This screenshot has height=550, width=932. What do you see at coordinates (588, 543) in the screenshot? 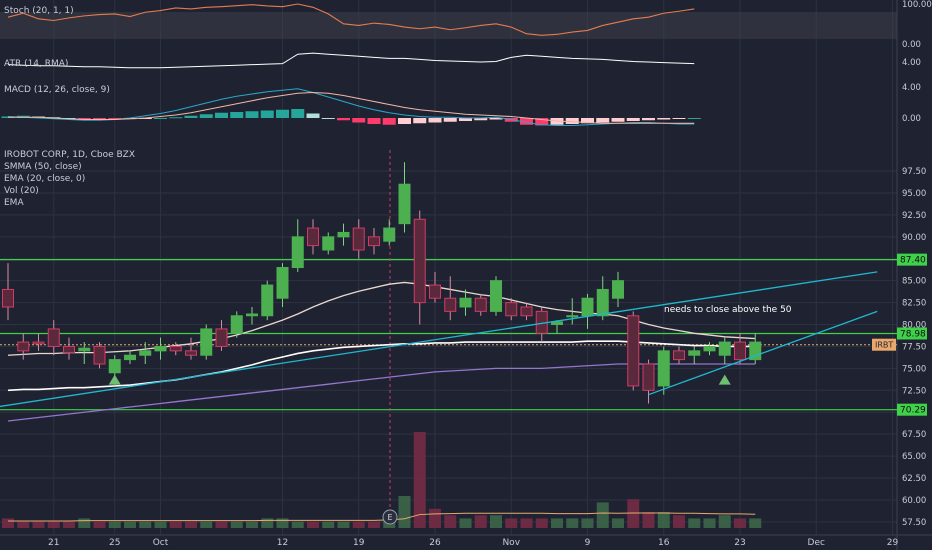
I see `time-axis-tick: 9` at bounding box center [588, 543].